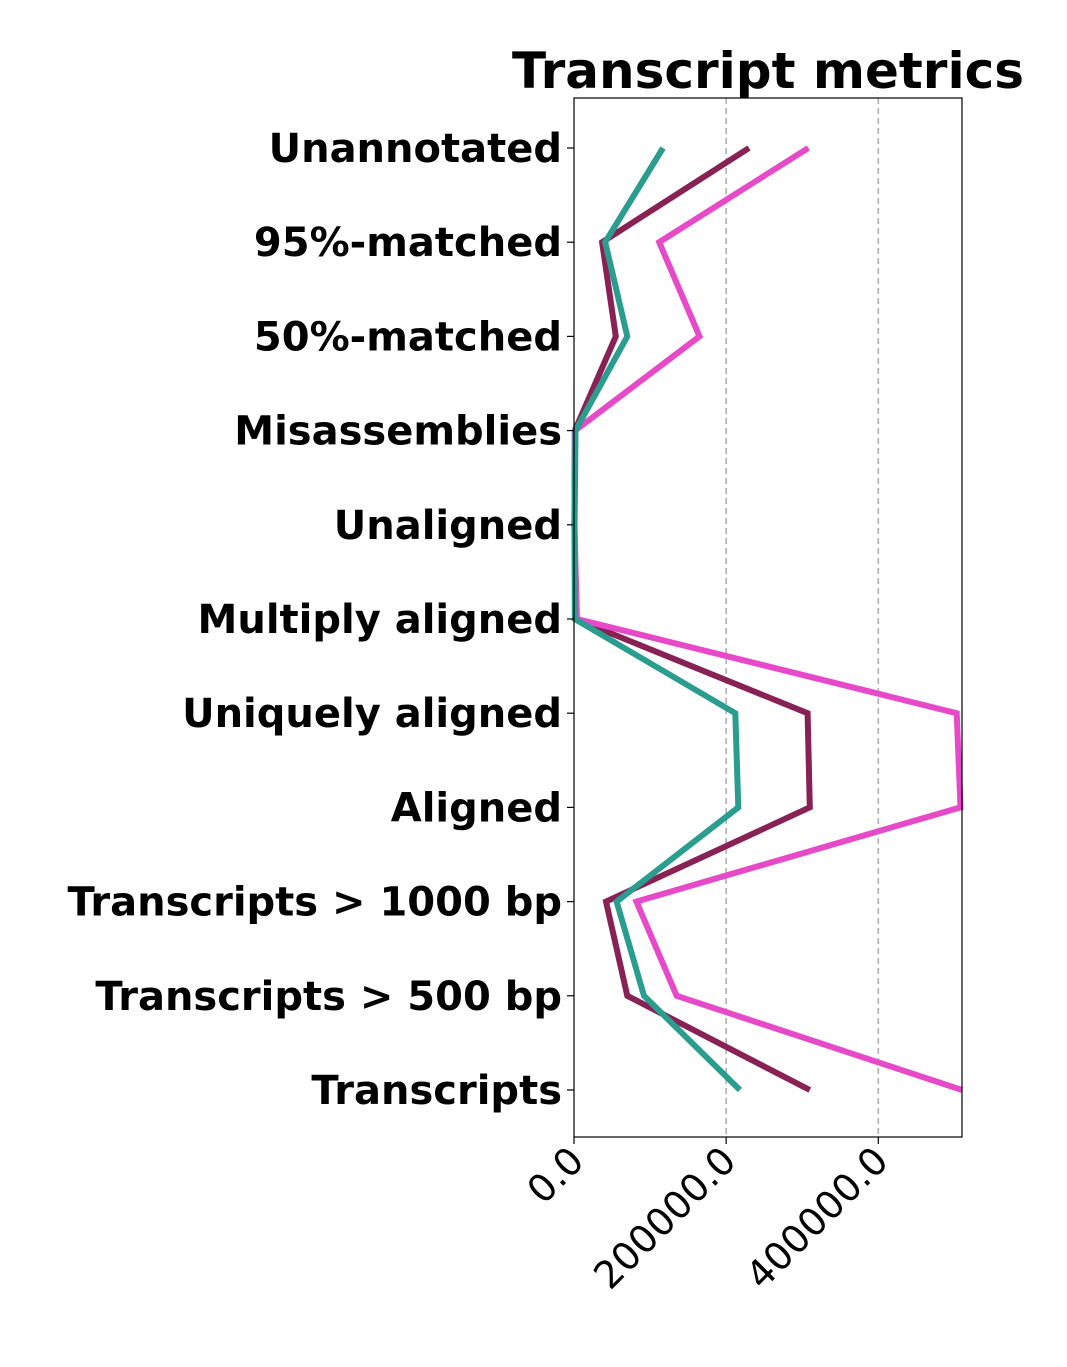  I want to click on grid-lines, so click(802, 617).